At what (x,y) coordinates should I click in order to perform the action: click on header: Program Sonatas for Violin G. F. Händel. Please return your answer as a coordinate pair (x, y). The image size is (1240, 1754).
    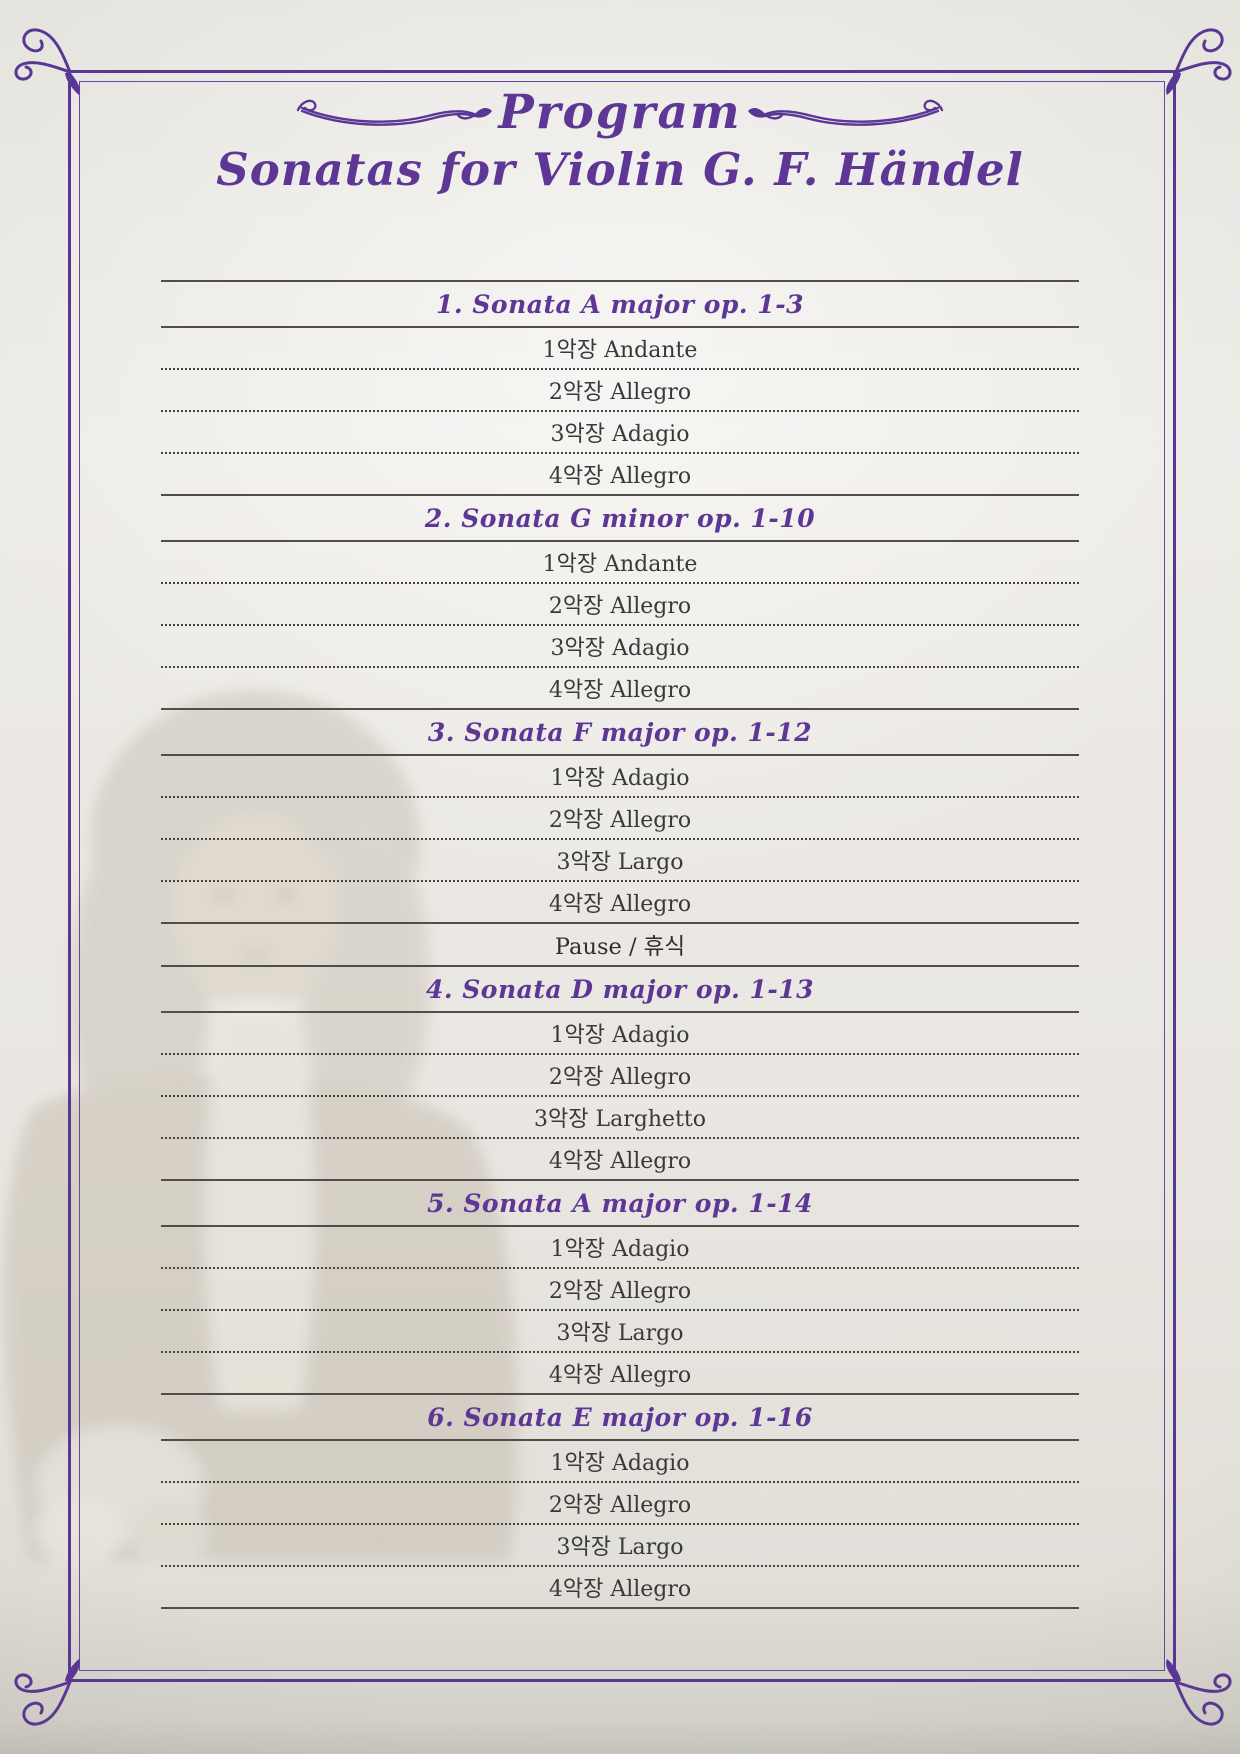
    Looking at the image, I should click on (620, 142).